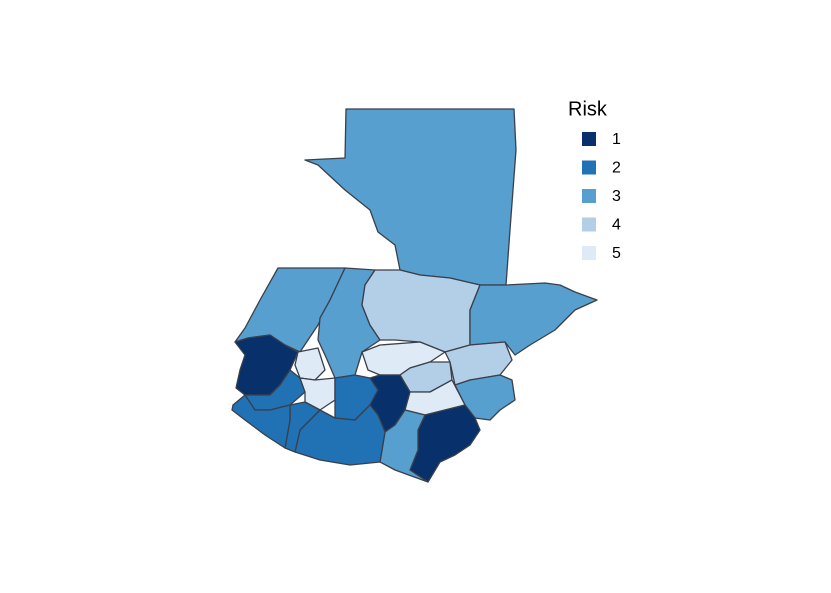 The image size is (831, 593). Describe the element at coordinates (616, 139) in the screenshot. I see `legend-label: 1` at that location.